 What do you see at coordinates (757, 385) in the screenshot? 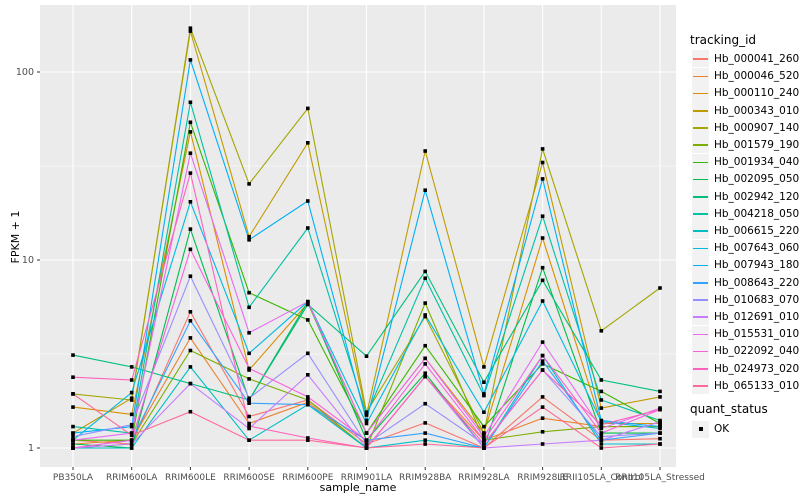
I see `legend-item-label: Hb_065133_010` at bounding box center [757, 385].